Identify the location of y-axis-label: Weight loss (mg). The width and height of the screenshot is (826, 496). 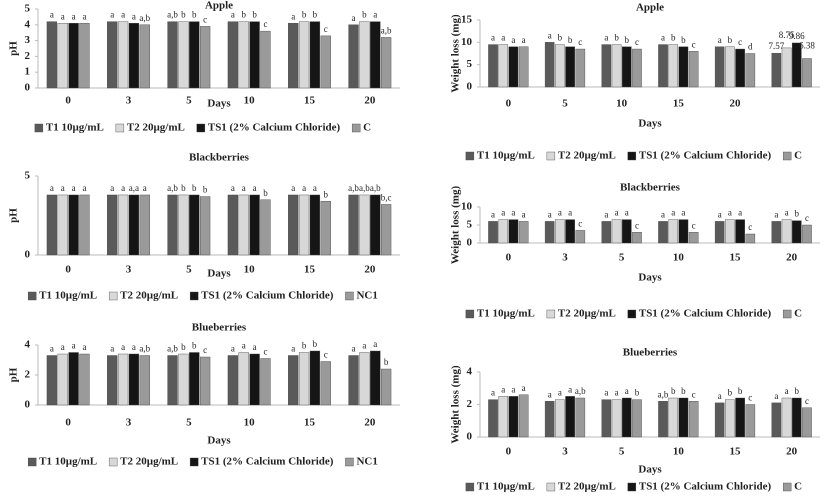
(456, 53).